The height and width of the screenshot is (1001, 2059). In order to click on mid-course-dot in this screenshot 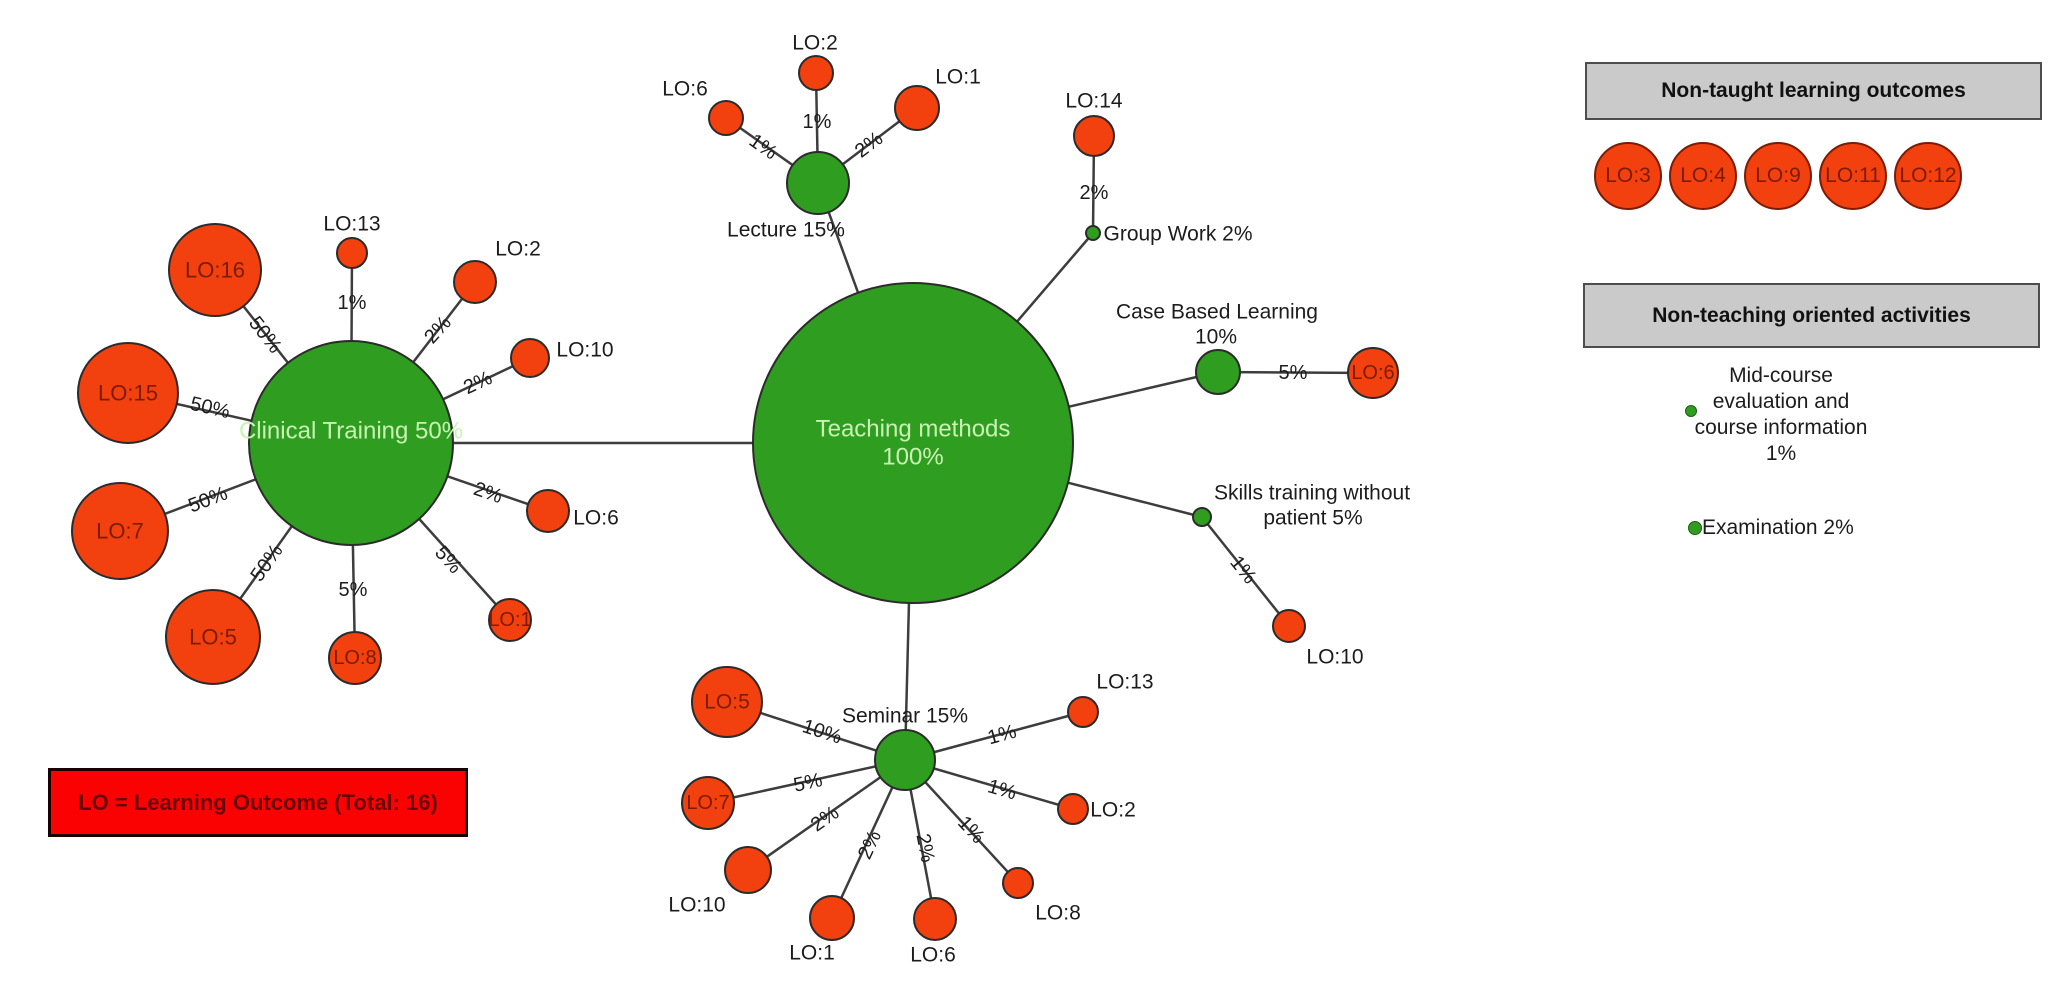, I will do `click(1691, 411)`.